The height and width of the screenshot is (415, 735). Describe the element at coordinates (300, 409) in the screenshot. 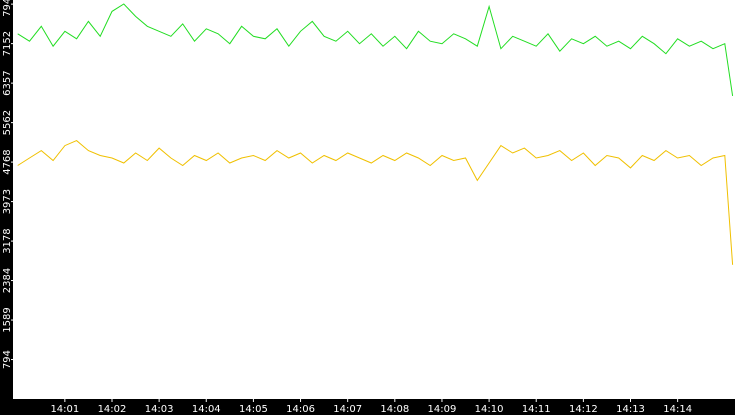

I see `x-tick-label: 14:06` at that location.